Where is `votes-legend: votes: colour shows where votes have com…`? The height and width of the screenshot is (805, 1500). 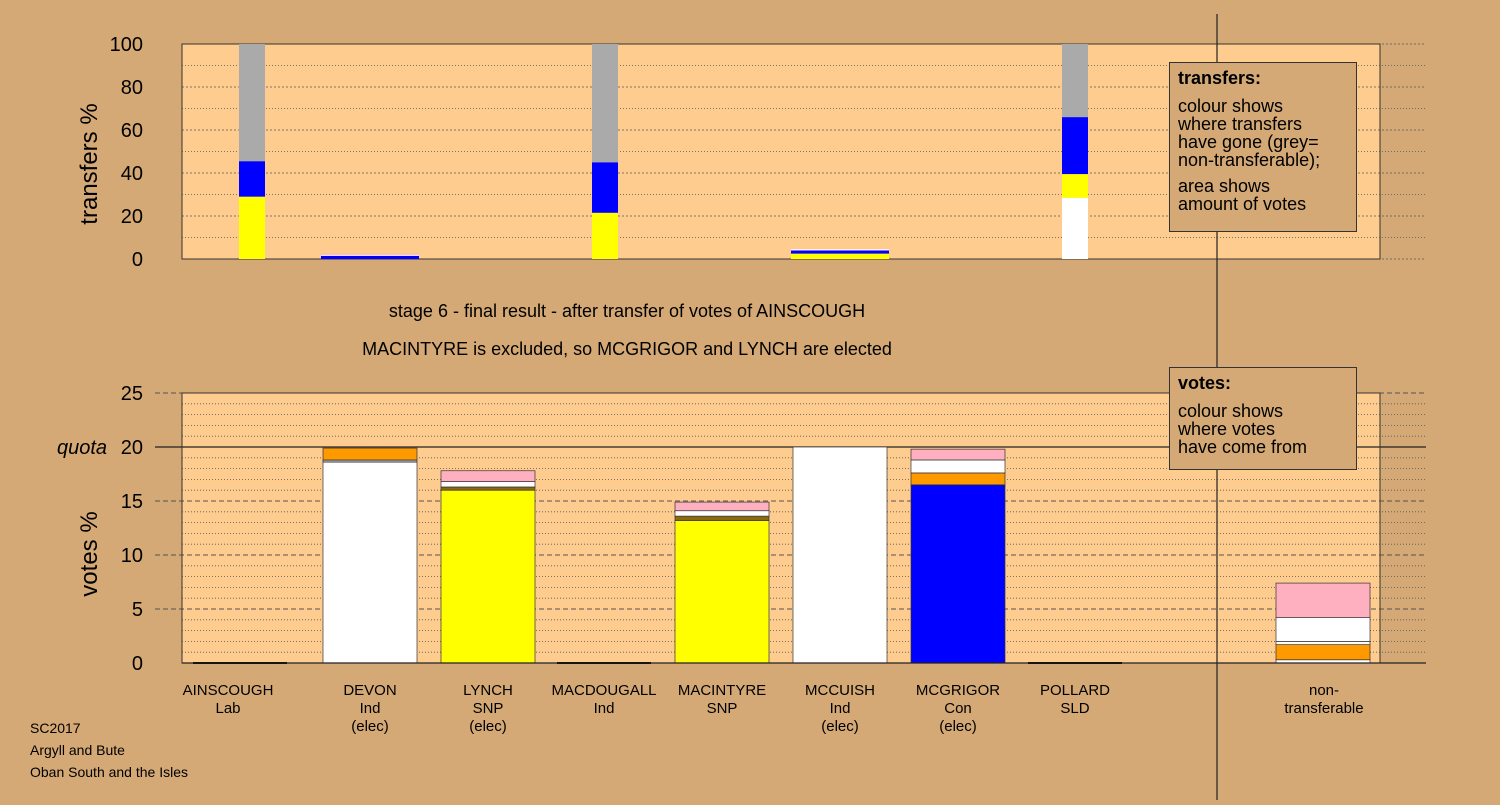 votes-legend: votes: colour shows where votes have com… is located at coordinates (1263, 418).